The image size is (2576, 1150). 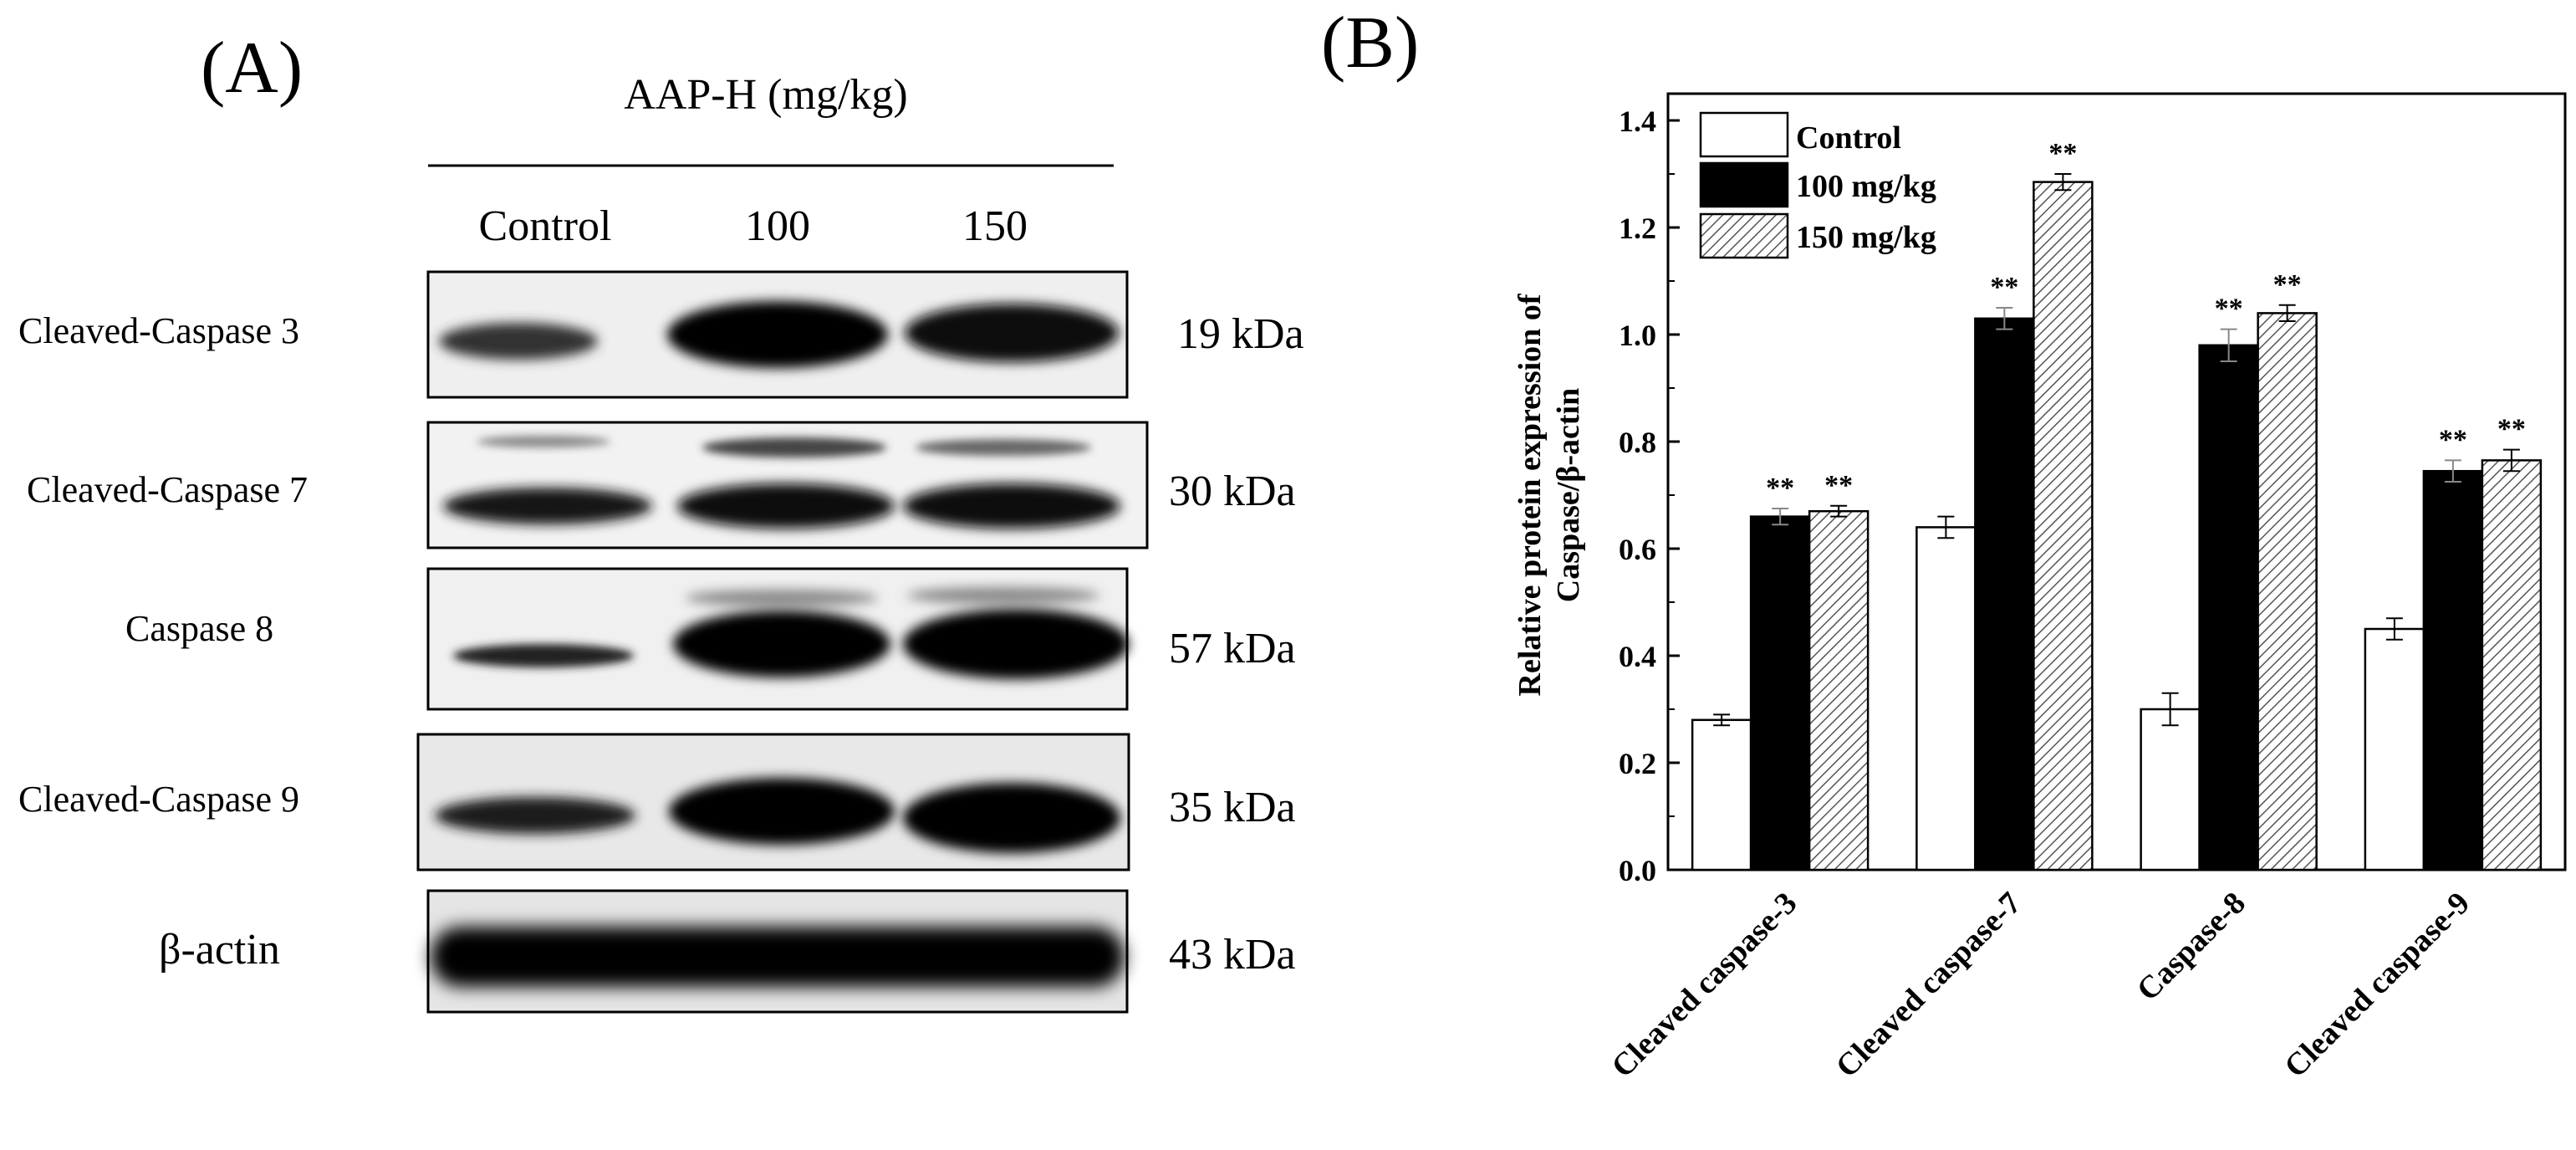 What do you see at coordinates (158, 330) in the screenshot?
I see `blot-label-cleaved-caspase-3: Cleaved-Caspase 3` at bounding box center [158, 330].